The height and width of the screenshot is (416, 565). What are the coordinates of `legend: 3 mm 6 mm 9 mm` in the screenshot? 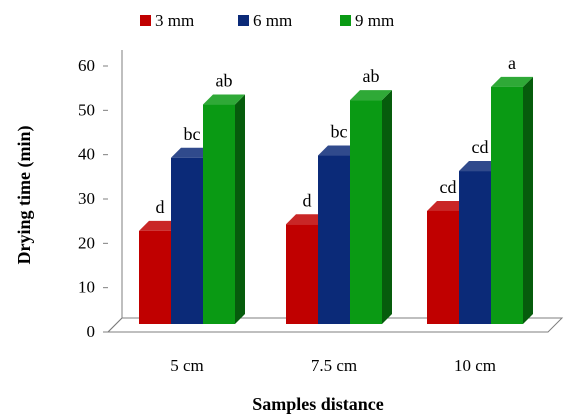 It's located at (267, 20).